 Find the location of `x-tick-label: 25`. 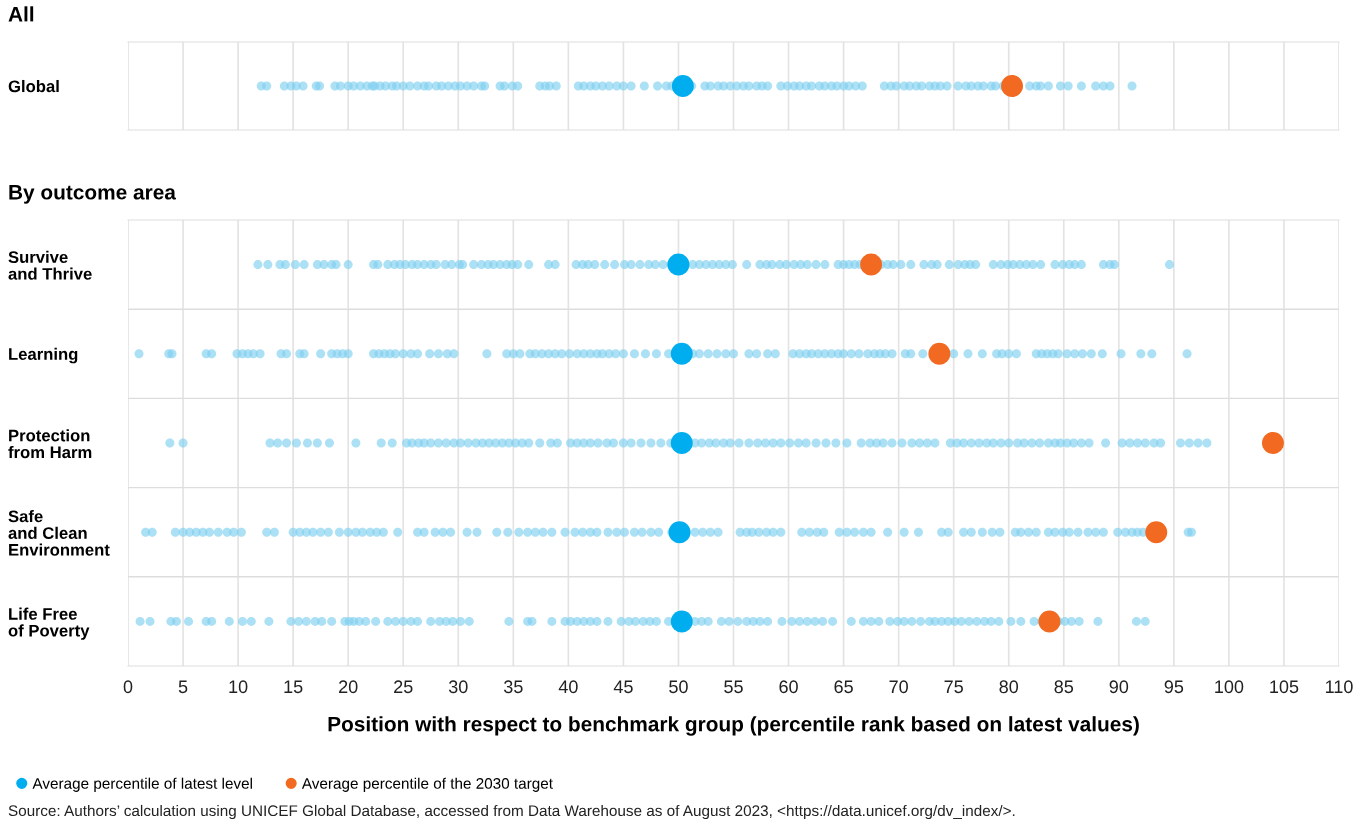

x-tick-label: 25 is located at coordinates (403, 687).